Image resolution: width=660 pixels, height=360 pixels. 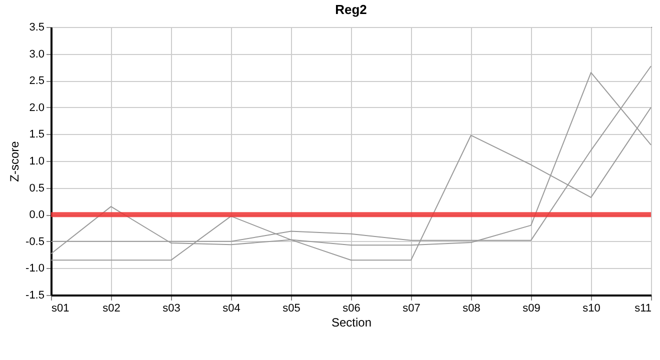 I want to click on y-tick-label: 2.0, so click(x=36, y=108).